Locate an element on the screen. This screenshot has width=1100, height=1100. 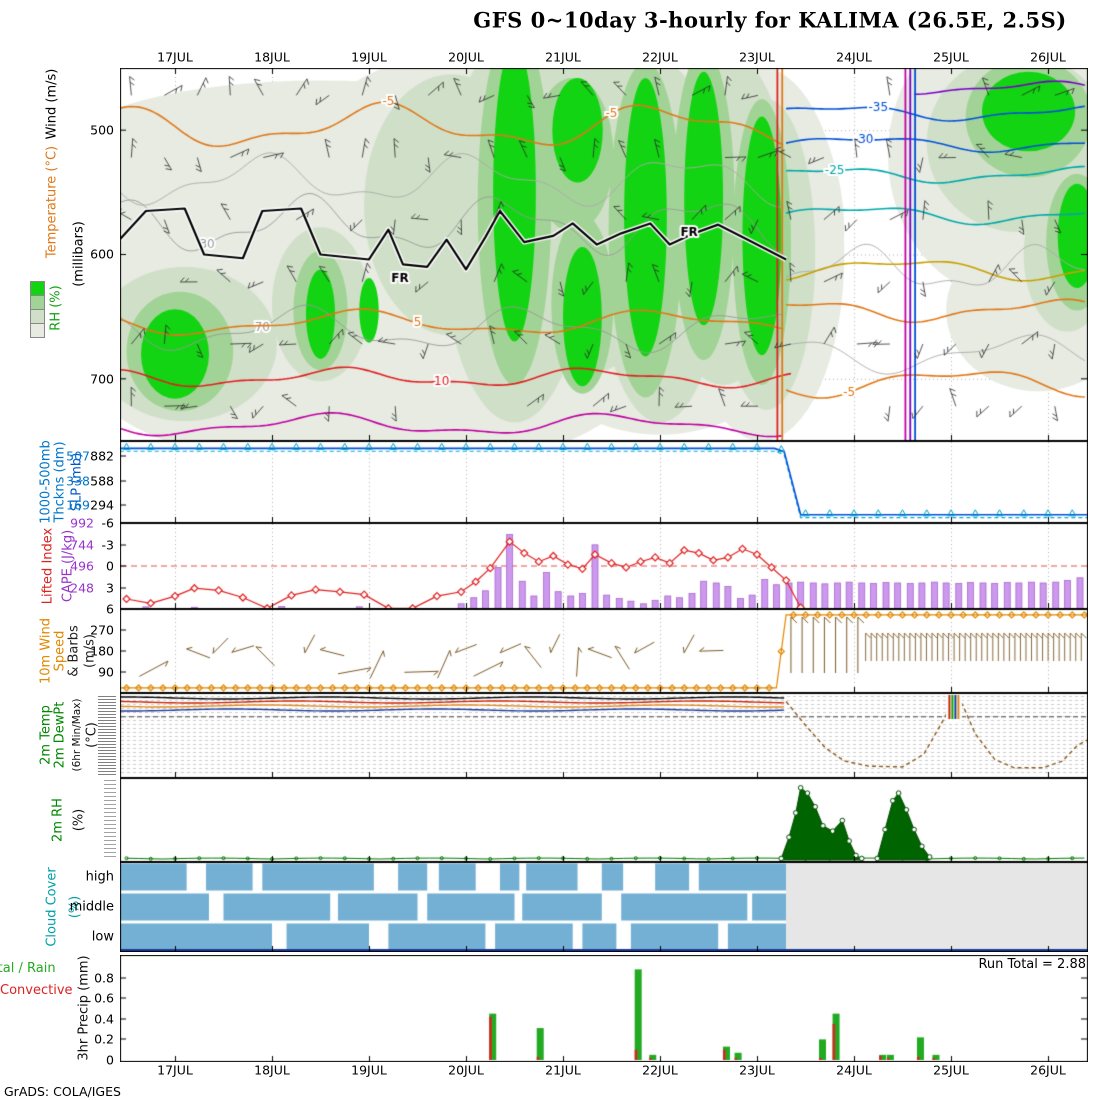
precip-tick: 0.8 is located at coordinates (104, 978).